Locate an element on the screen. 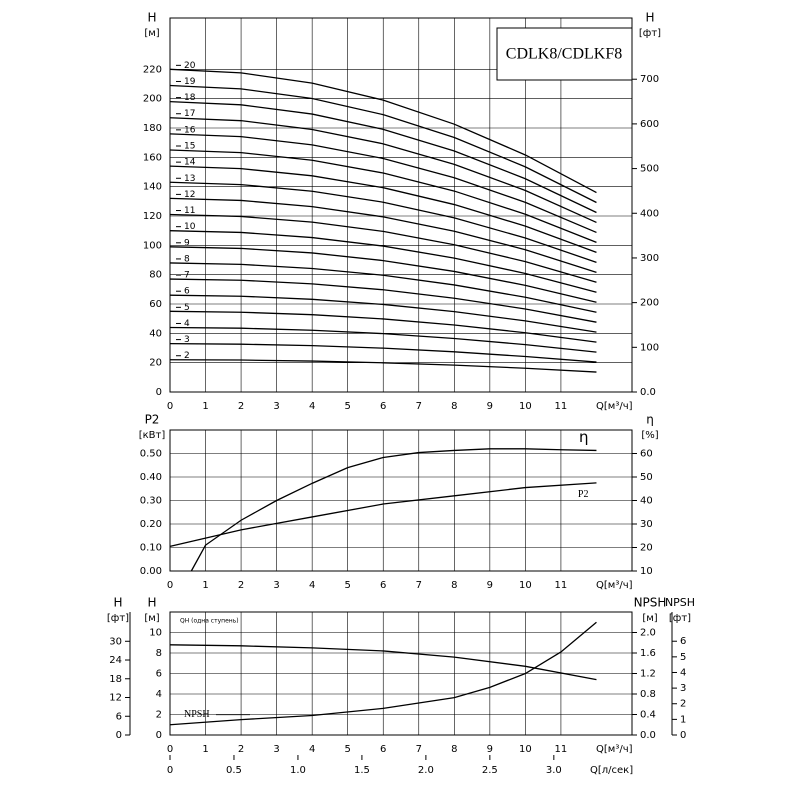  y-axis-label: P2 is located at coordinates (152, 420).